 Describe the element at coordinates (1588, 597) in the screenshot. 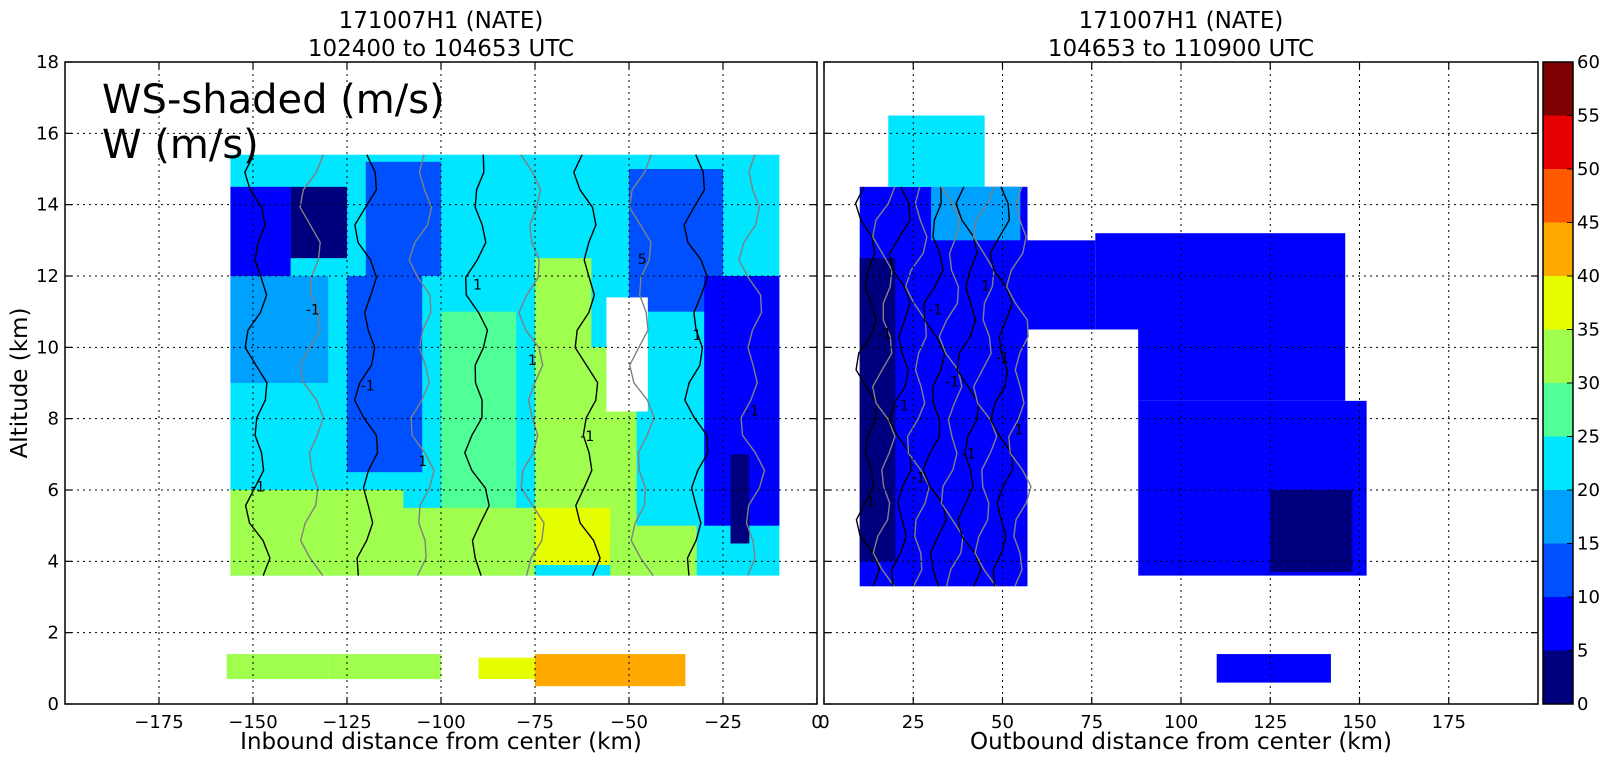

I see `colorbar-tick-label: 10` at that location.